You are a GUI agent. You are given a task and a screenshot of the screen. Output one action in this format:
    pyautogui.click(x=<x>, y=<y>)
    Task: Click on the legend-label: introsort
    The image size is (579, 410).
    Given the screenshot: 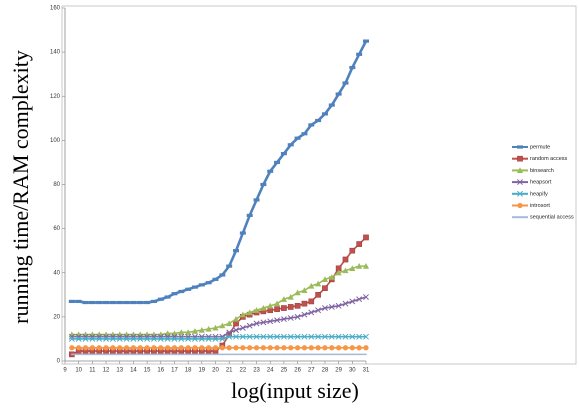 What is the action you would take?
    pyautogui.click(x=540, y=206)
    